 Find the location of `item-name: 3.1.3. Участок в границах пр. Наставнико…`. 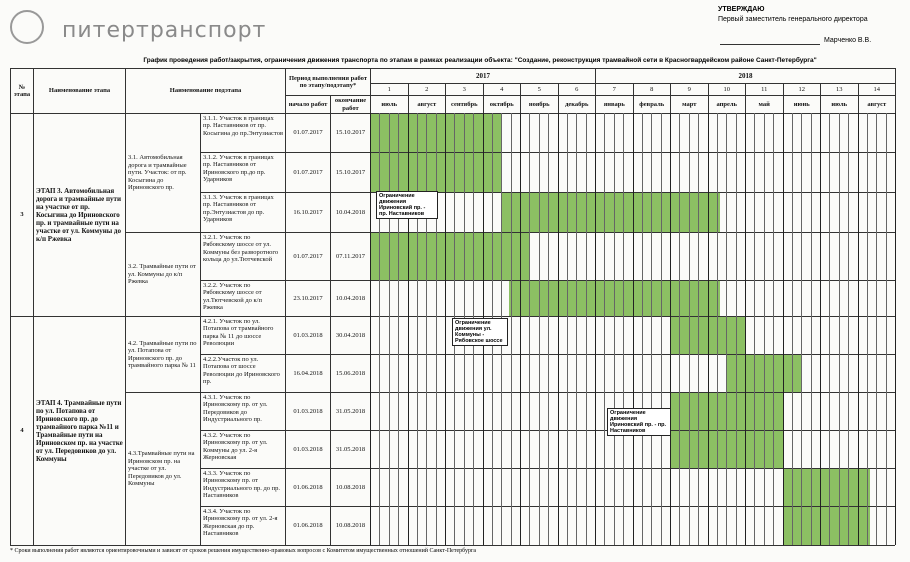

item-name: 3.1.3. Участок в границах пр. Наставнико… is located at coordinates (243, 212).